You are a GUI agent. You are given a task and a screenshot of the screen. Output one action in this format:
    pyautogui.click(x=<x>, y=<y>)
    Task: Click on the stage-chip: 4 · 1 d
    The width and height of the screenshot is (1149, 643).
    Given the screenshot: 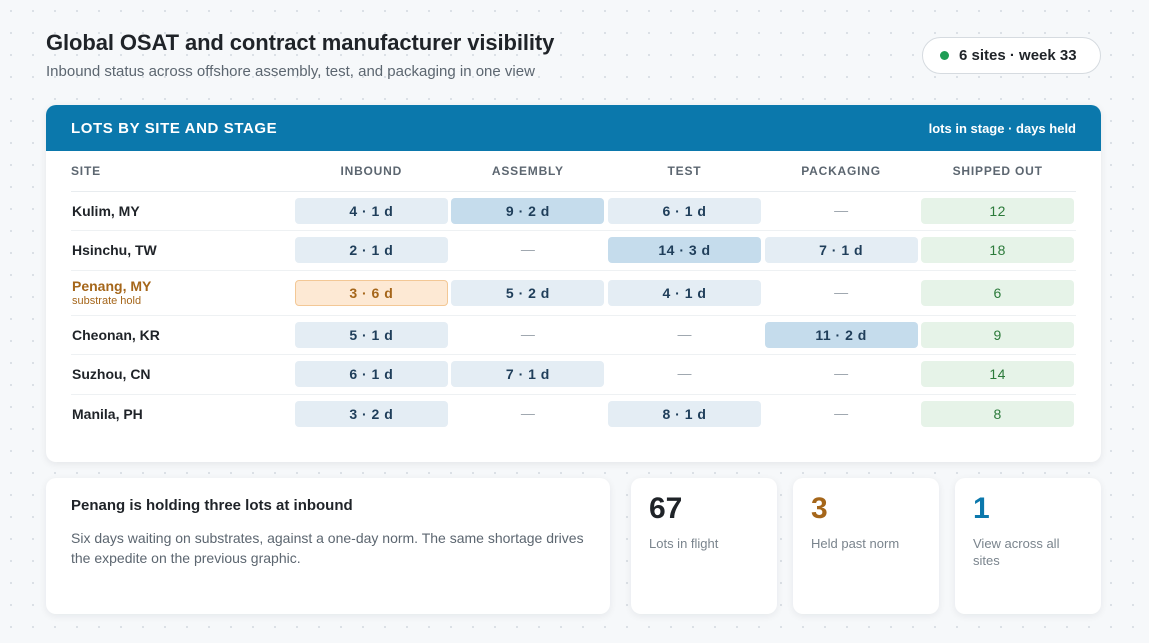 What is the action you would take?
    pyautogui.click(x=371, y=210)
    